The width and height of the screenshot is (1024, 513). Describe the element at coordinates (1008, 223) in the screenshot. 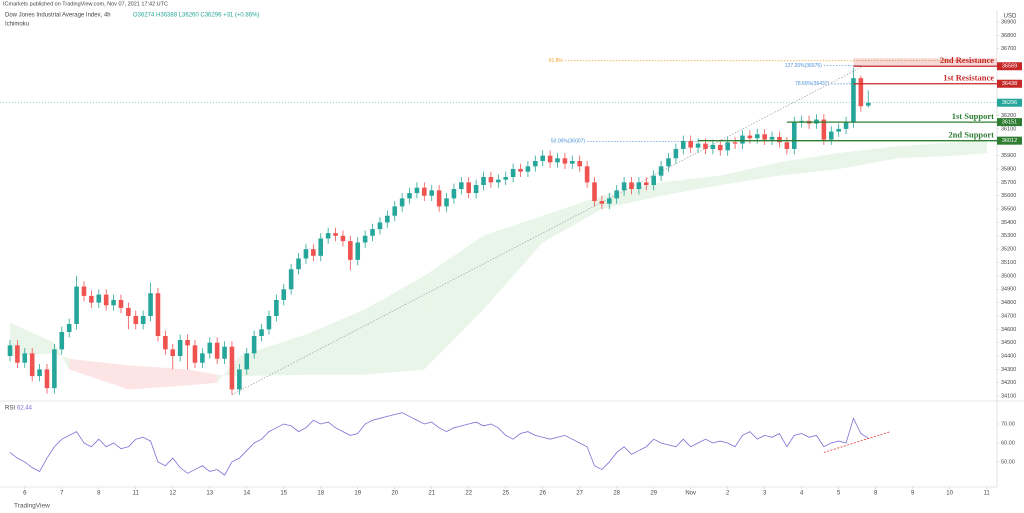

I see `y-tick-label: 35400` at that location.